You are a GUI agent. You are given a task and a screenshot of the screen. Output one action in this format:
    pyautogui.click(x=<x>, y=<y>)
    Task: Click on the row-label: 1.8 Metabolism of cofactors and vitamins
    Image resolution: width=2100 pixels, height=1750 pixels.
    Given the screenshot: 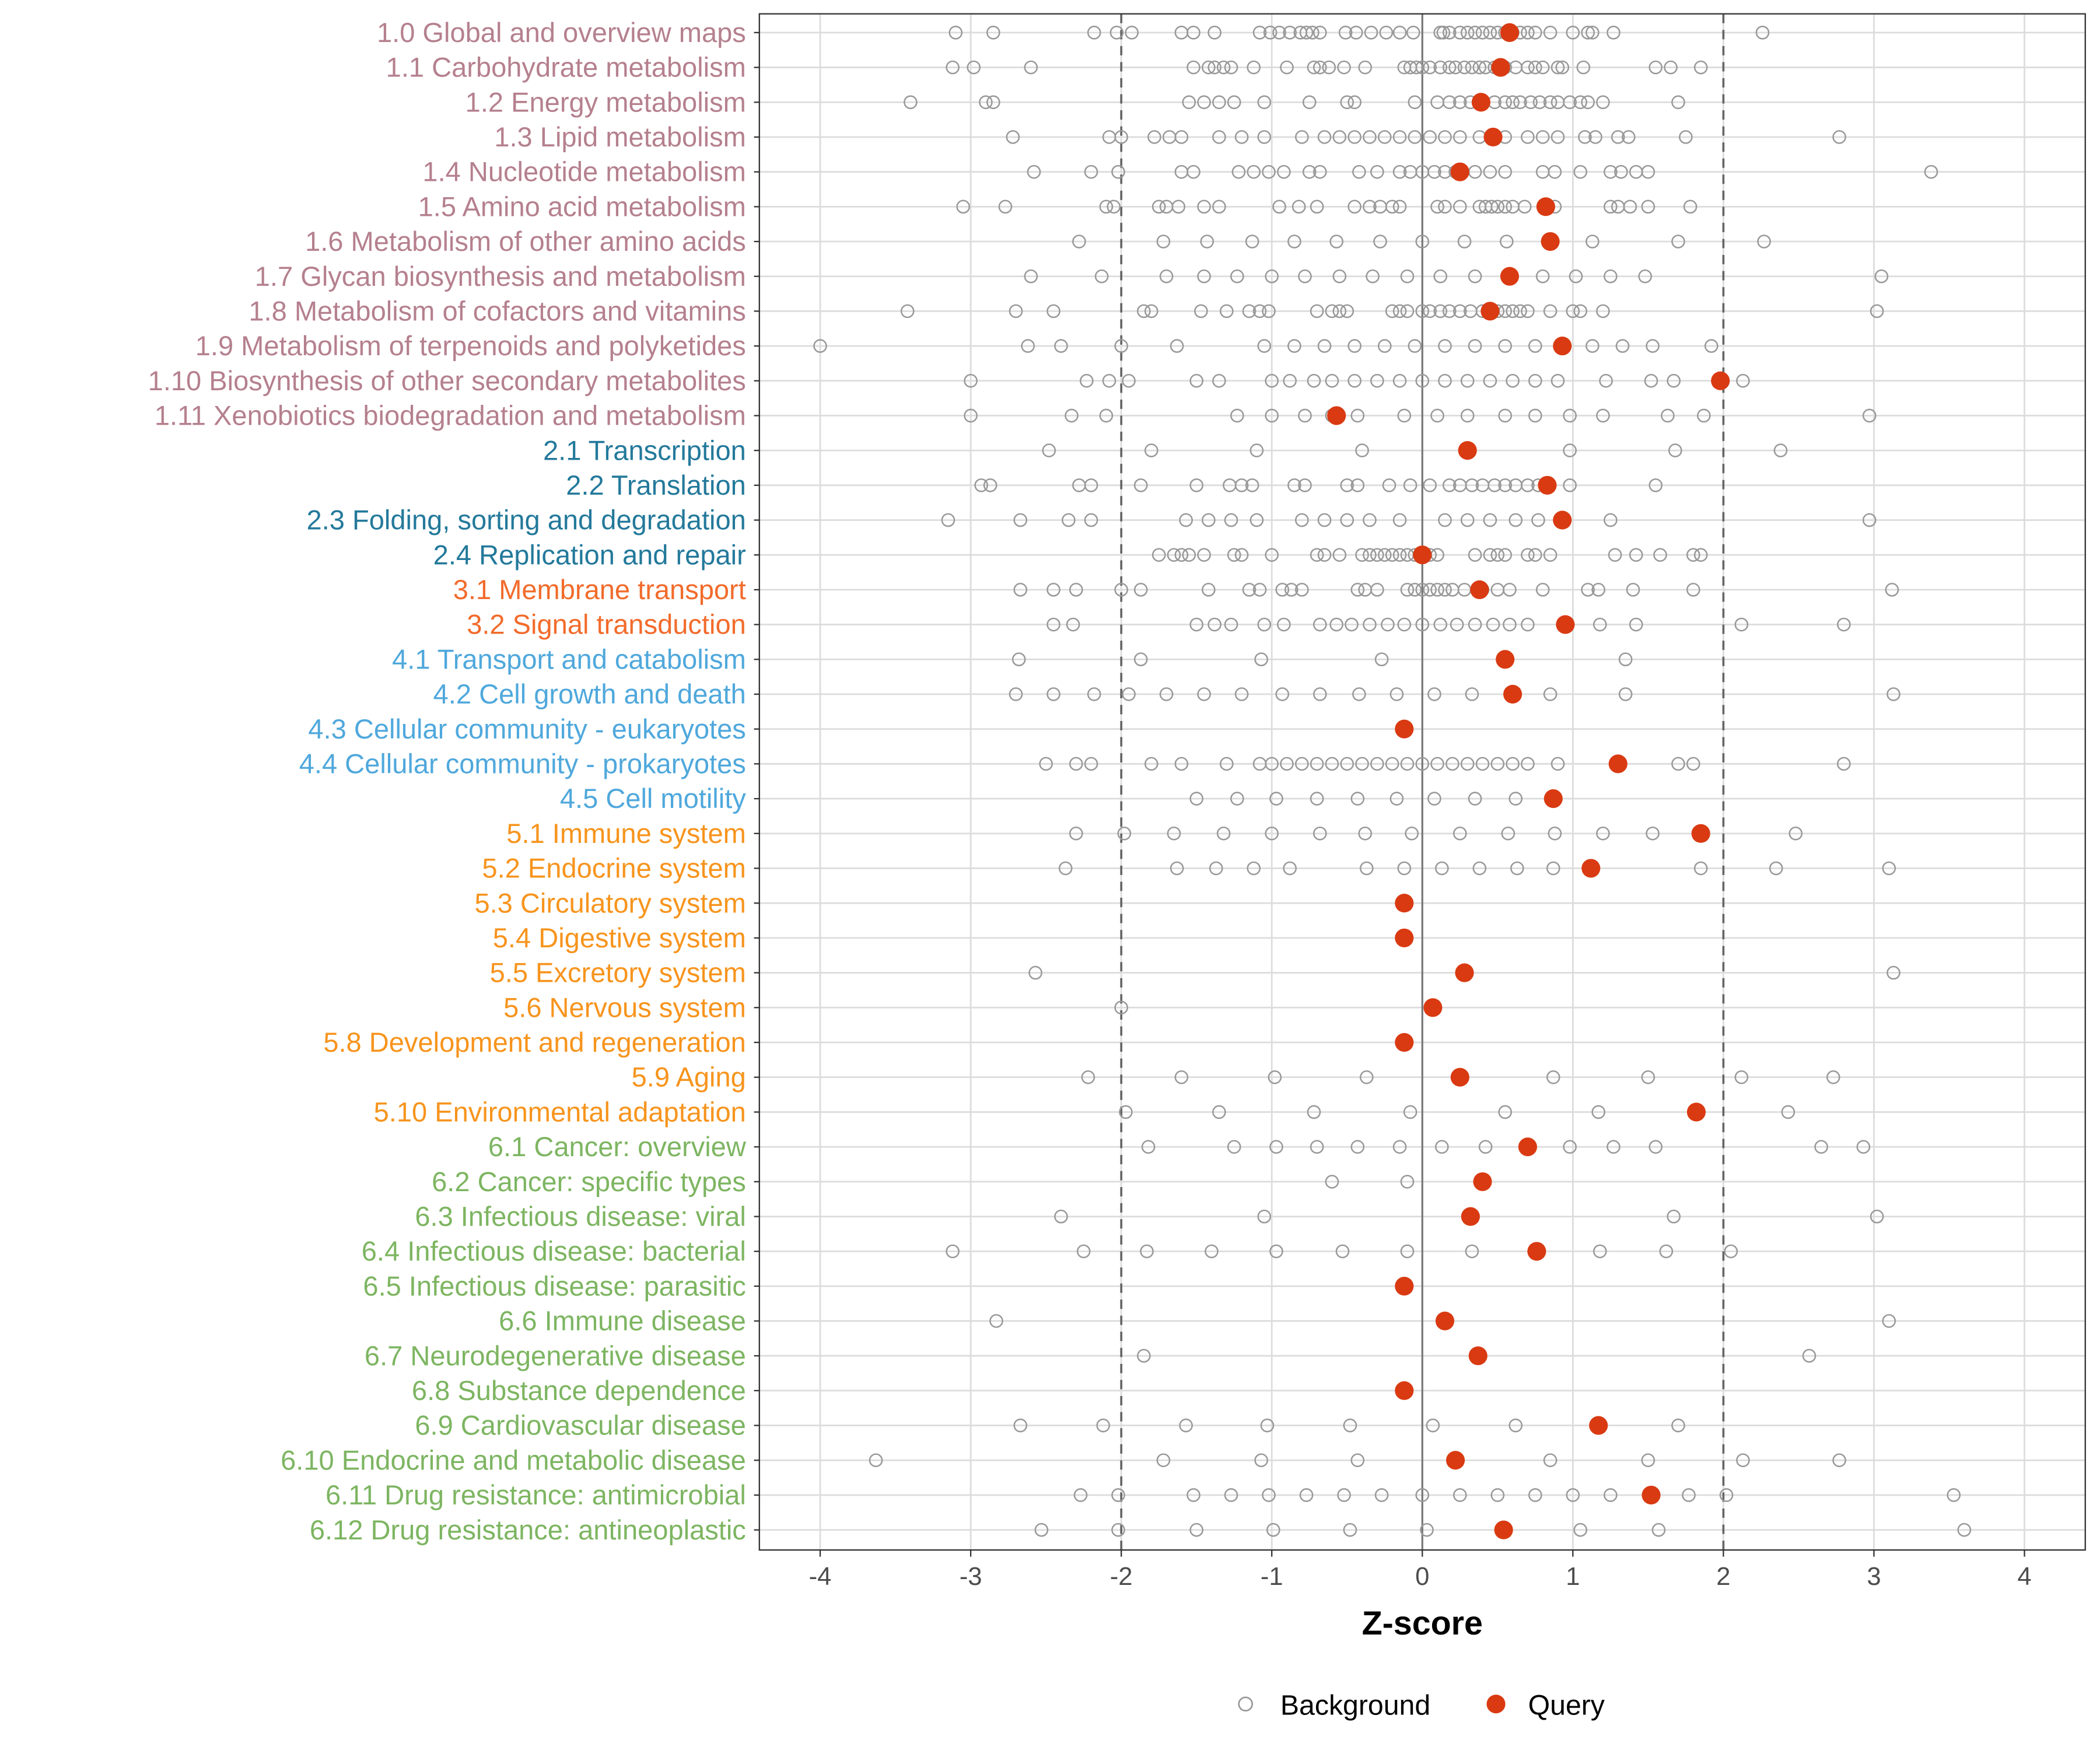 What is the action you would take?
    pyautogui.click(x=497, y=310)
    